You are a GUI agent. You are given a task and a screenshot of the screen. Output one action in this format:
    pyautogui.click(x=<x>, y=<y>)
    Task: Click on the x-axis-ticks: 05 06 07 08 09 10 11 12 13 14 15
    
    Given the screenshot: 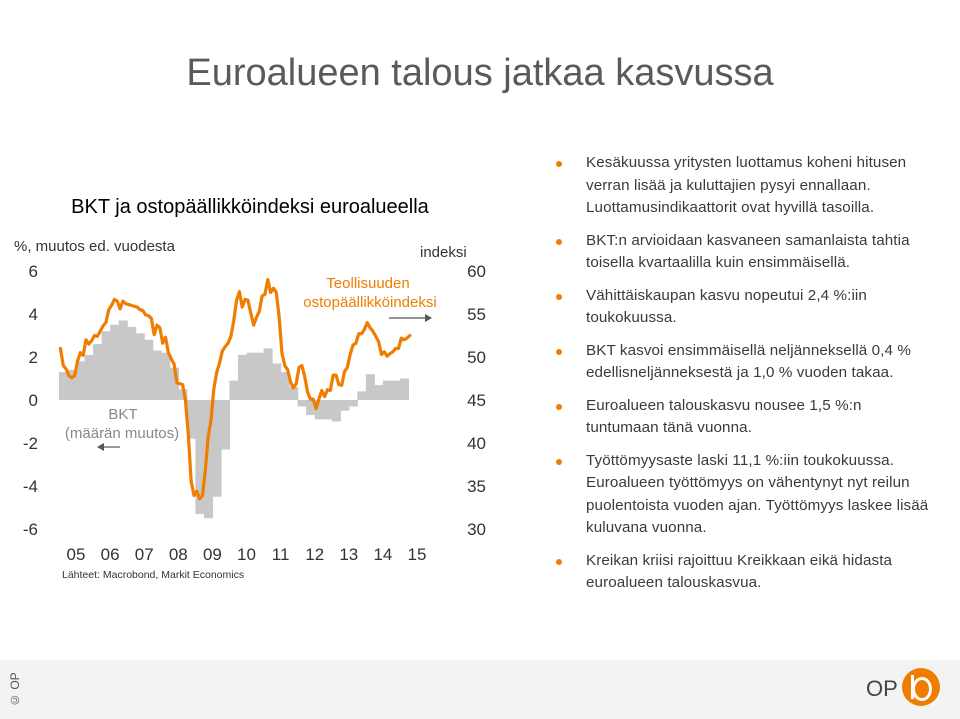 What is the action you would take?
    pyautogui.click(x=247, y=554)
    